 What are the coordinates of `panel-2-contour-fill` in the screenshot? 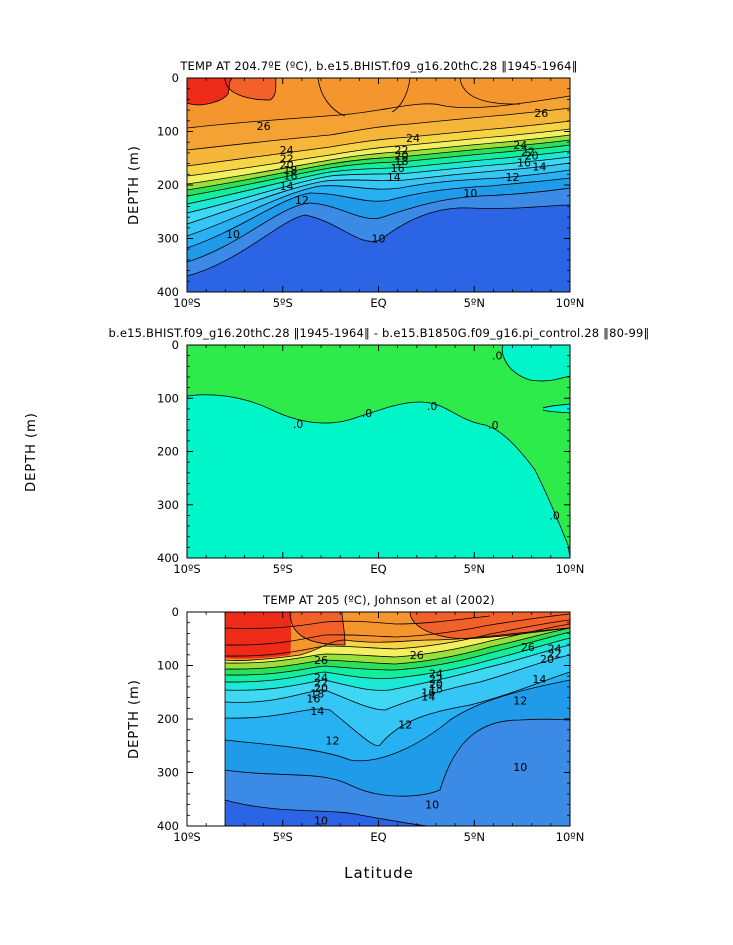 It's located at (378, 451).